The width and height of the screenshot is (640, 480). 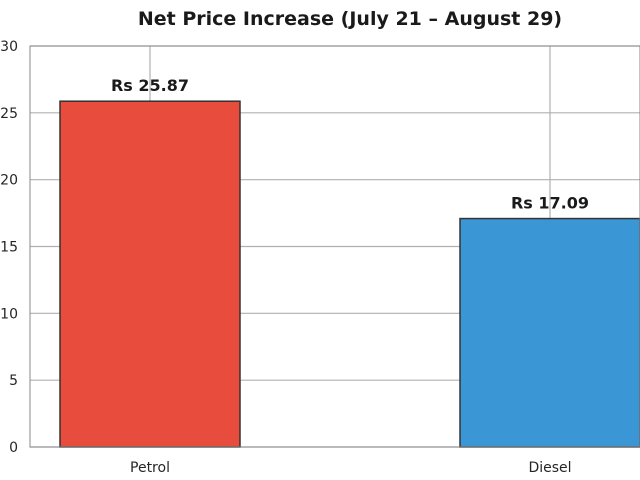 What do you see at coordinates (150, 468) in the screenshot?
I see `x-tick-label-petrol: Petrol` at bounding box center [150, 468].